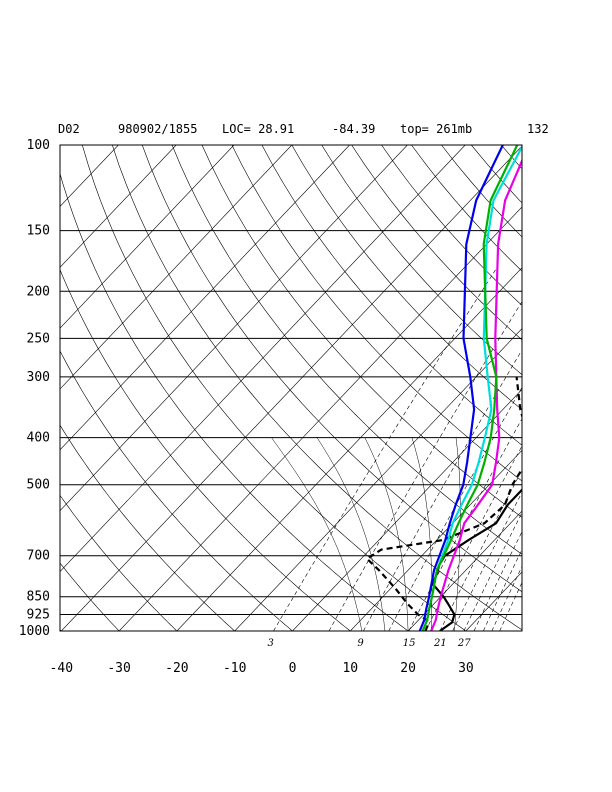 Image resolution: width=612 pixels, height=792 pixels. What do you see at coordinates (38, 231) in the screenshot?
I see `pressure-tick-label: 150` at bounding box center [38, 231].